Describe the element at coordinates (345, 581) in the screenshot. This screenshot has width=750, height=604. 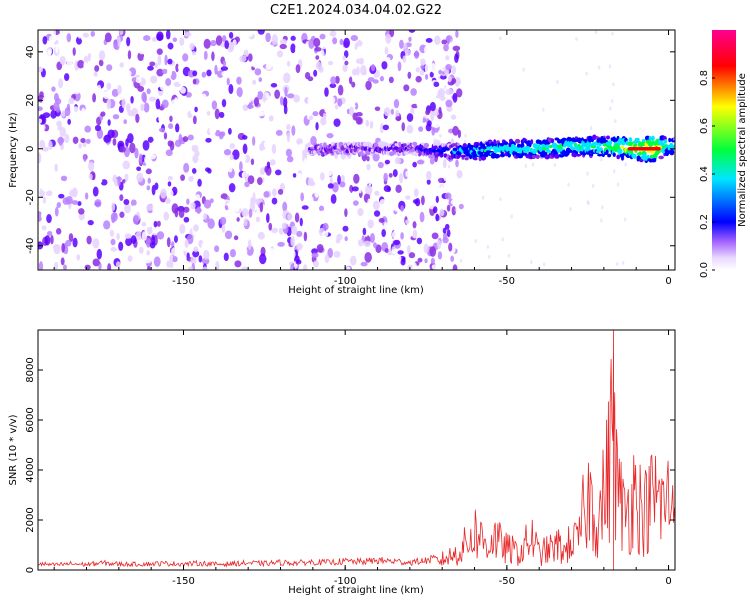
I see `snr-x-tick-label: -100` at that location.